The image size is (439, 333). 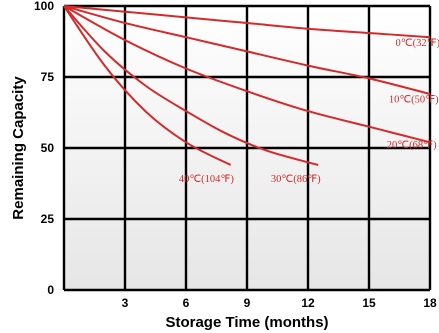 What do you see at coordinates (48, 219) in the screenshot?
I see `y-tick-label: 25` at bounding box center [48, 219].